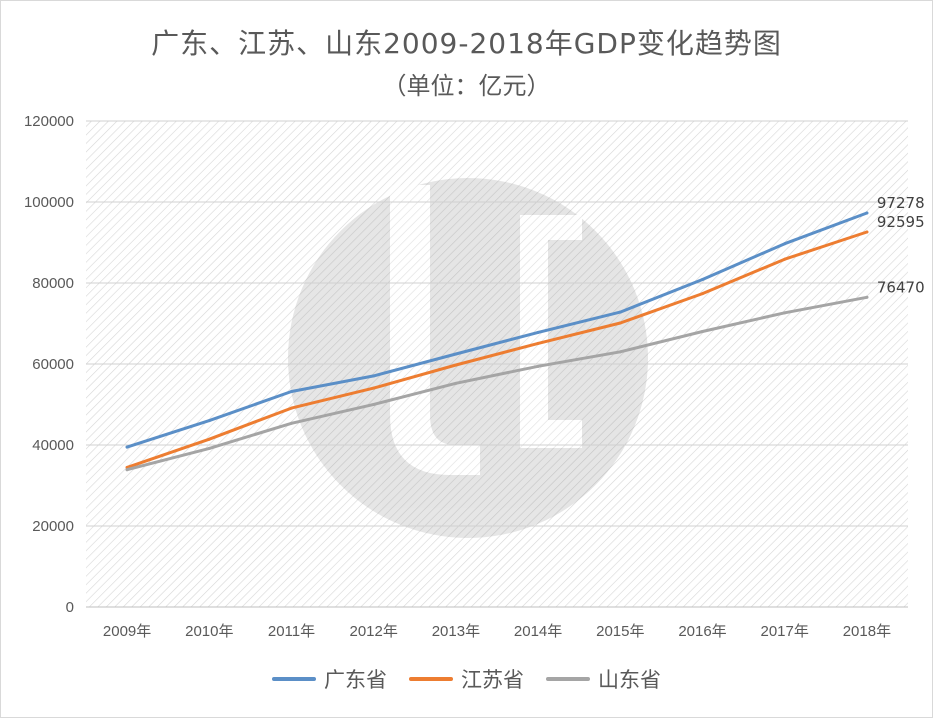 The width and height of the screenshot is (933, 718). Describe the element at coordinates (867, 631) in the screenshot. I see `x-tick-label: 2018年` at that location.